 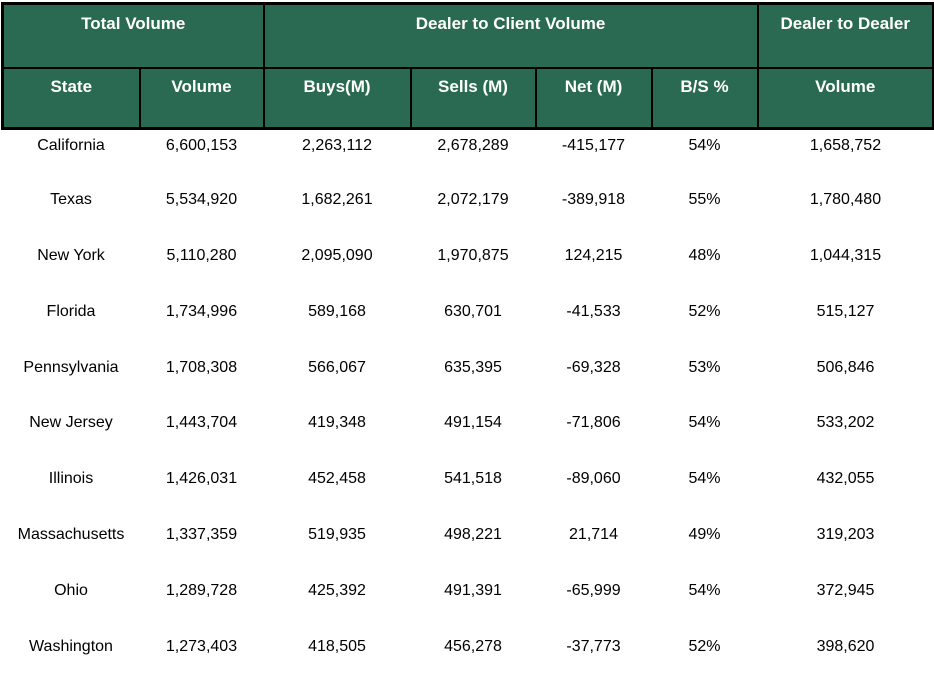 What do you see at coordinates (845, 323) in the screenshot?
I see `cell-d2d-volume: 515,127` at bounding box center [845, 323].